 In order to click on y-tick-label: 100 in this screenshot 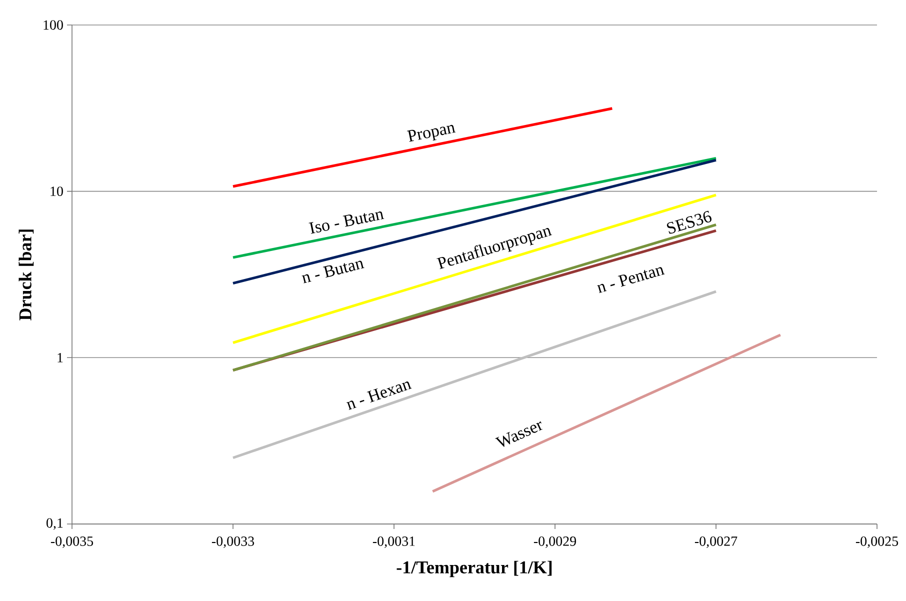, I will do `click(53, 25)`.